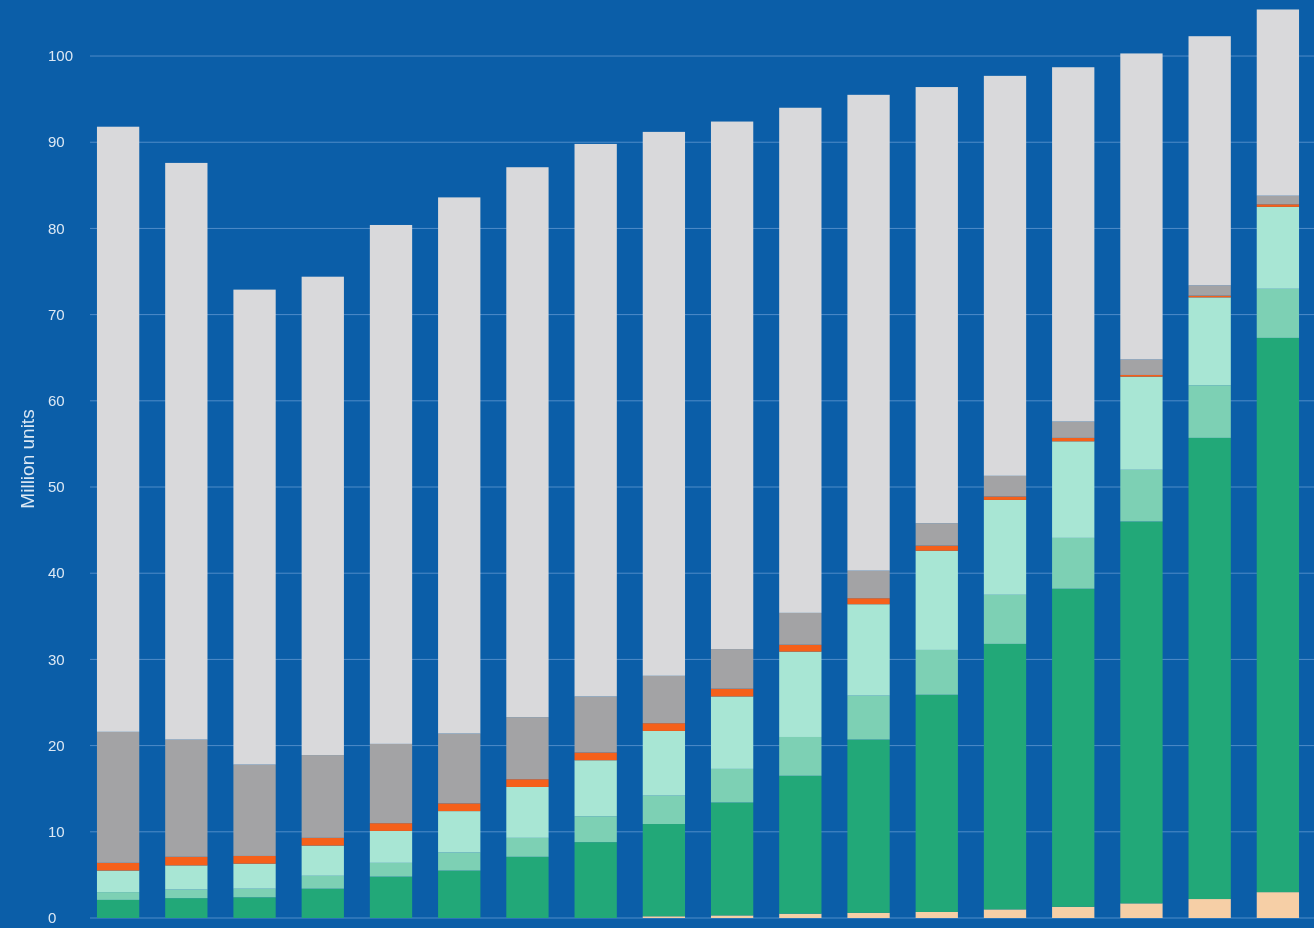 The image size is (1314, 928). Describe the element at coordinates (52, 918) in the screenshot. I see `y-tick-label: 0` at that location.